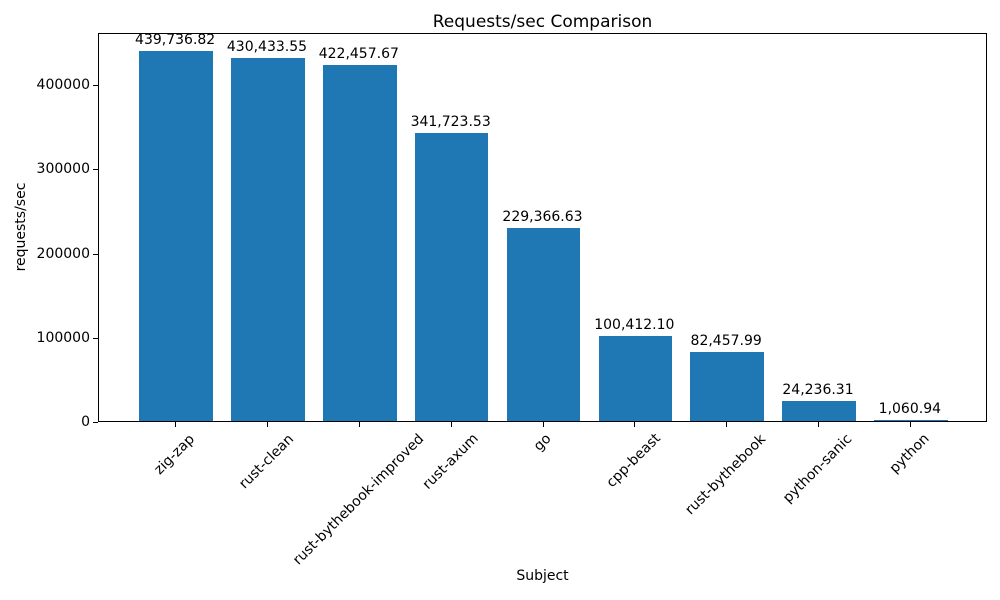 Image resolution: width=1000 pixels, height=600 pixels. I want to click on x-axis-label: Subject, so click(542, 576).